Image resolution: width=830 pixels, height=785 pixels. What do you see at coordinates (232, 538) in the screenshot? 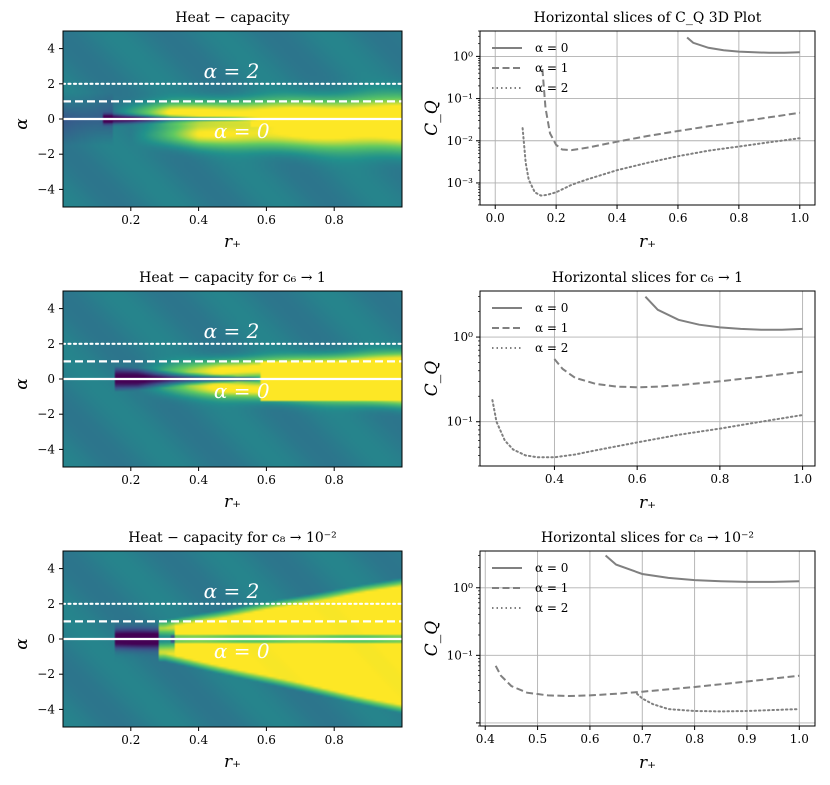
I see `chart-title: Heat − capacity for c₈ → 10⁻²` at bounding box center [232, 538].